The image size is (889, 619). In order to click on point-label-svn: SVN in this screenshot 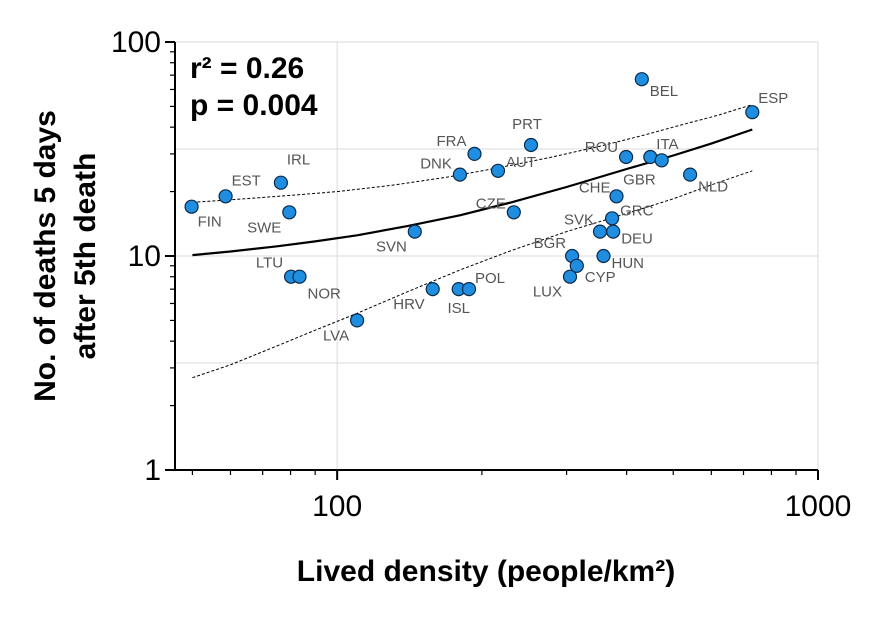, I will do `click(391, 247)`.